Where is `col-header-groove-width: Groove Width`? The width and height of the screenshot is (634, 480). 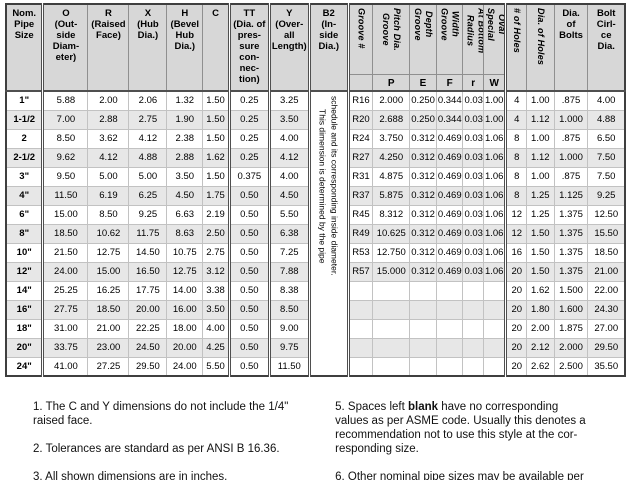
col-header-groove-width: Groove Width is located at coordinates (449, 39).